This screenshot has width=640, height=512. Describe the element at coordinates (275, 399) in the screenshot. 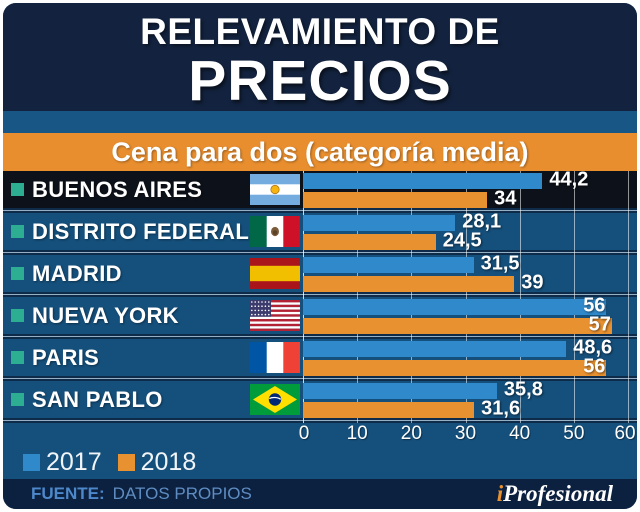

I see `flag-brasil-icon` at that location.